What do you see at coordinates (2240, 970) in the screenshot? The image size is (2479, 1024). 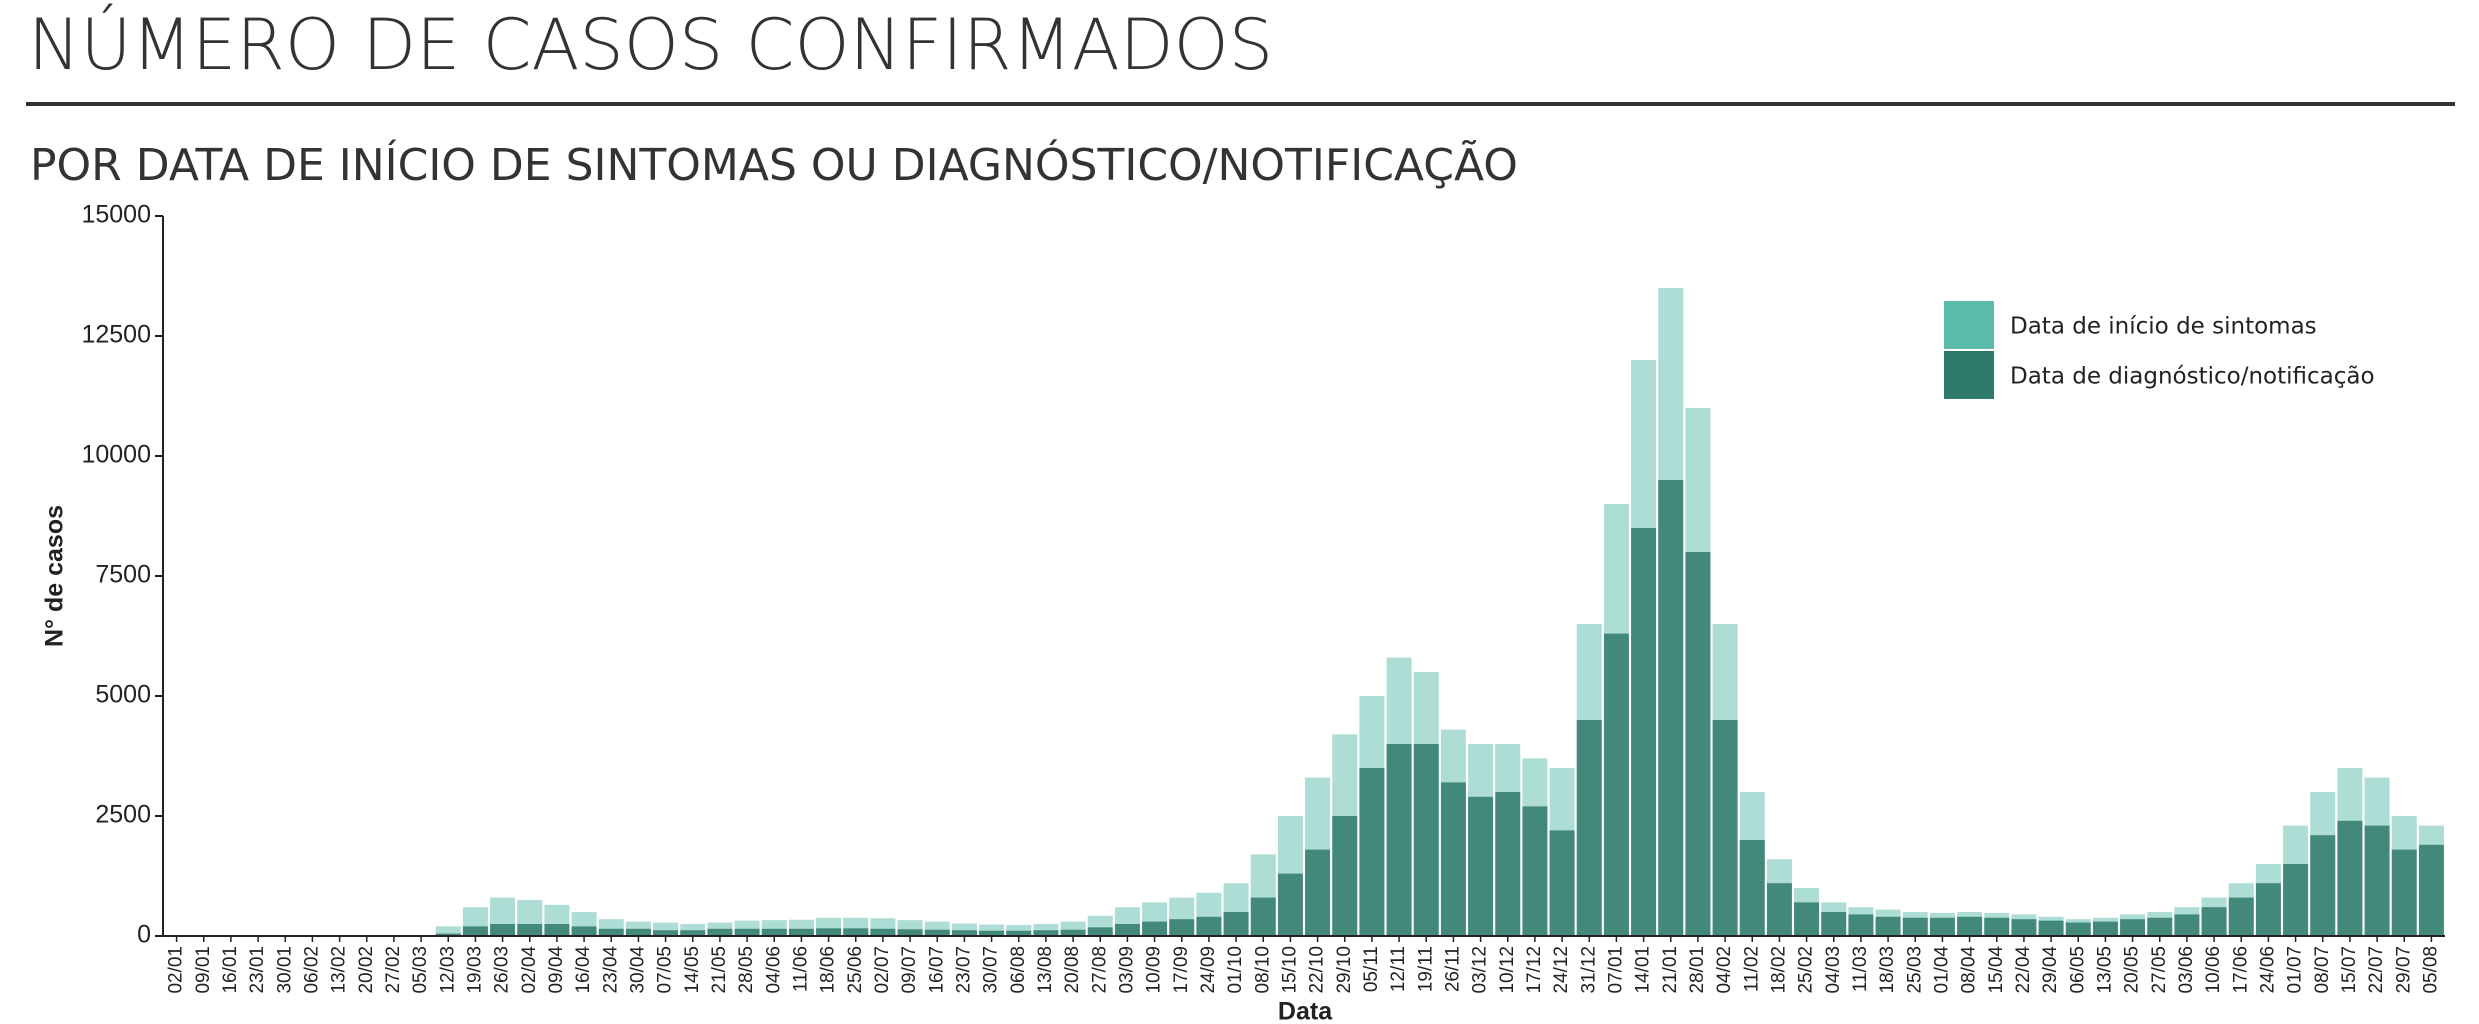 I see `x-tick-label: 17/06` at bounding box center [2240, 970].